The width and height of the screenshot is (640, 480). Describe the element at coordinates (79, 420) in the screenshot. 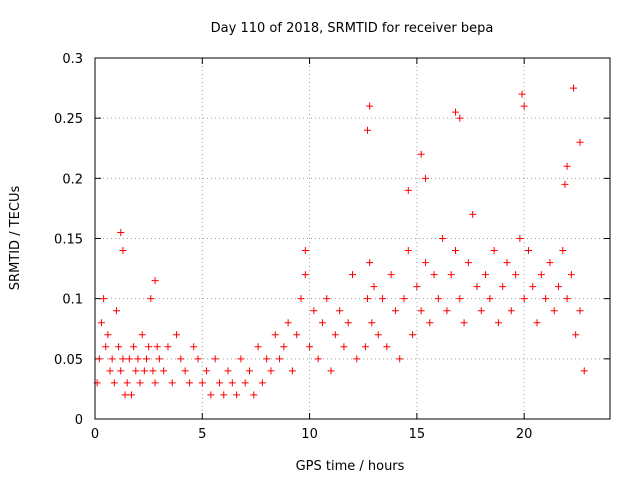

I see `y-tick-label: 0` at that location.